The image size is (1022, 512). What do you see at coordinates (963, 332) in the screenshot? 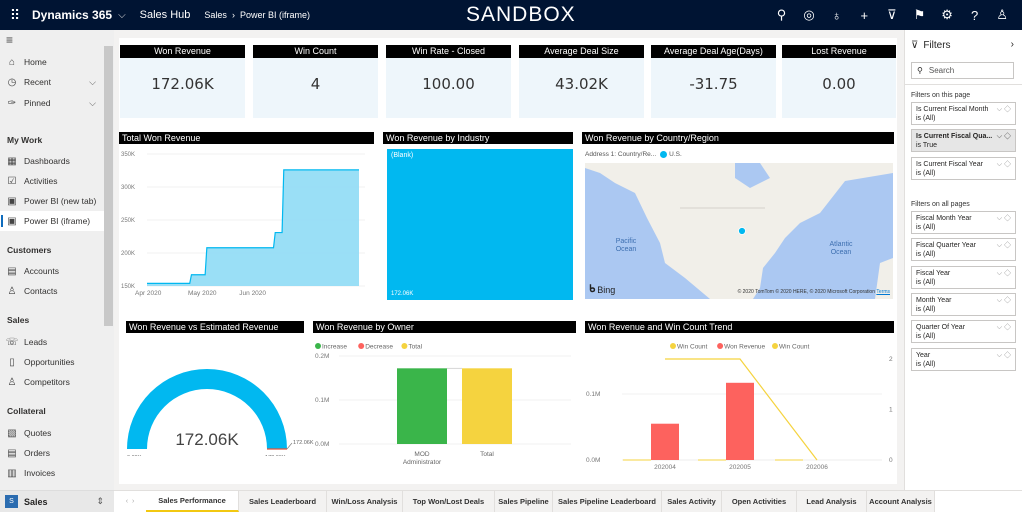
I see `filter-card: Quarter Of Year is (All) ⌵ ◇` at bounding box center [963, 332].